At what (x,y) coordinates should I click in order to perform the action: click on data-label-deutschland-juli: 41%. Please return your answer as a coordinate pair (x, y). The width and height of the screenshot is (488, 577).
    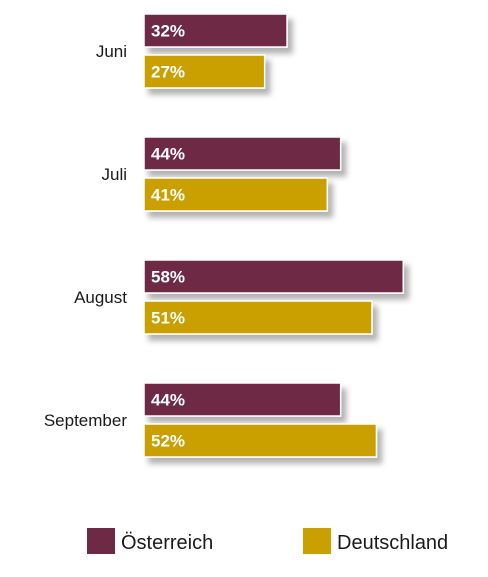
    Looking at the image, I should click on (168, 195).